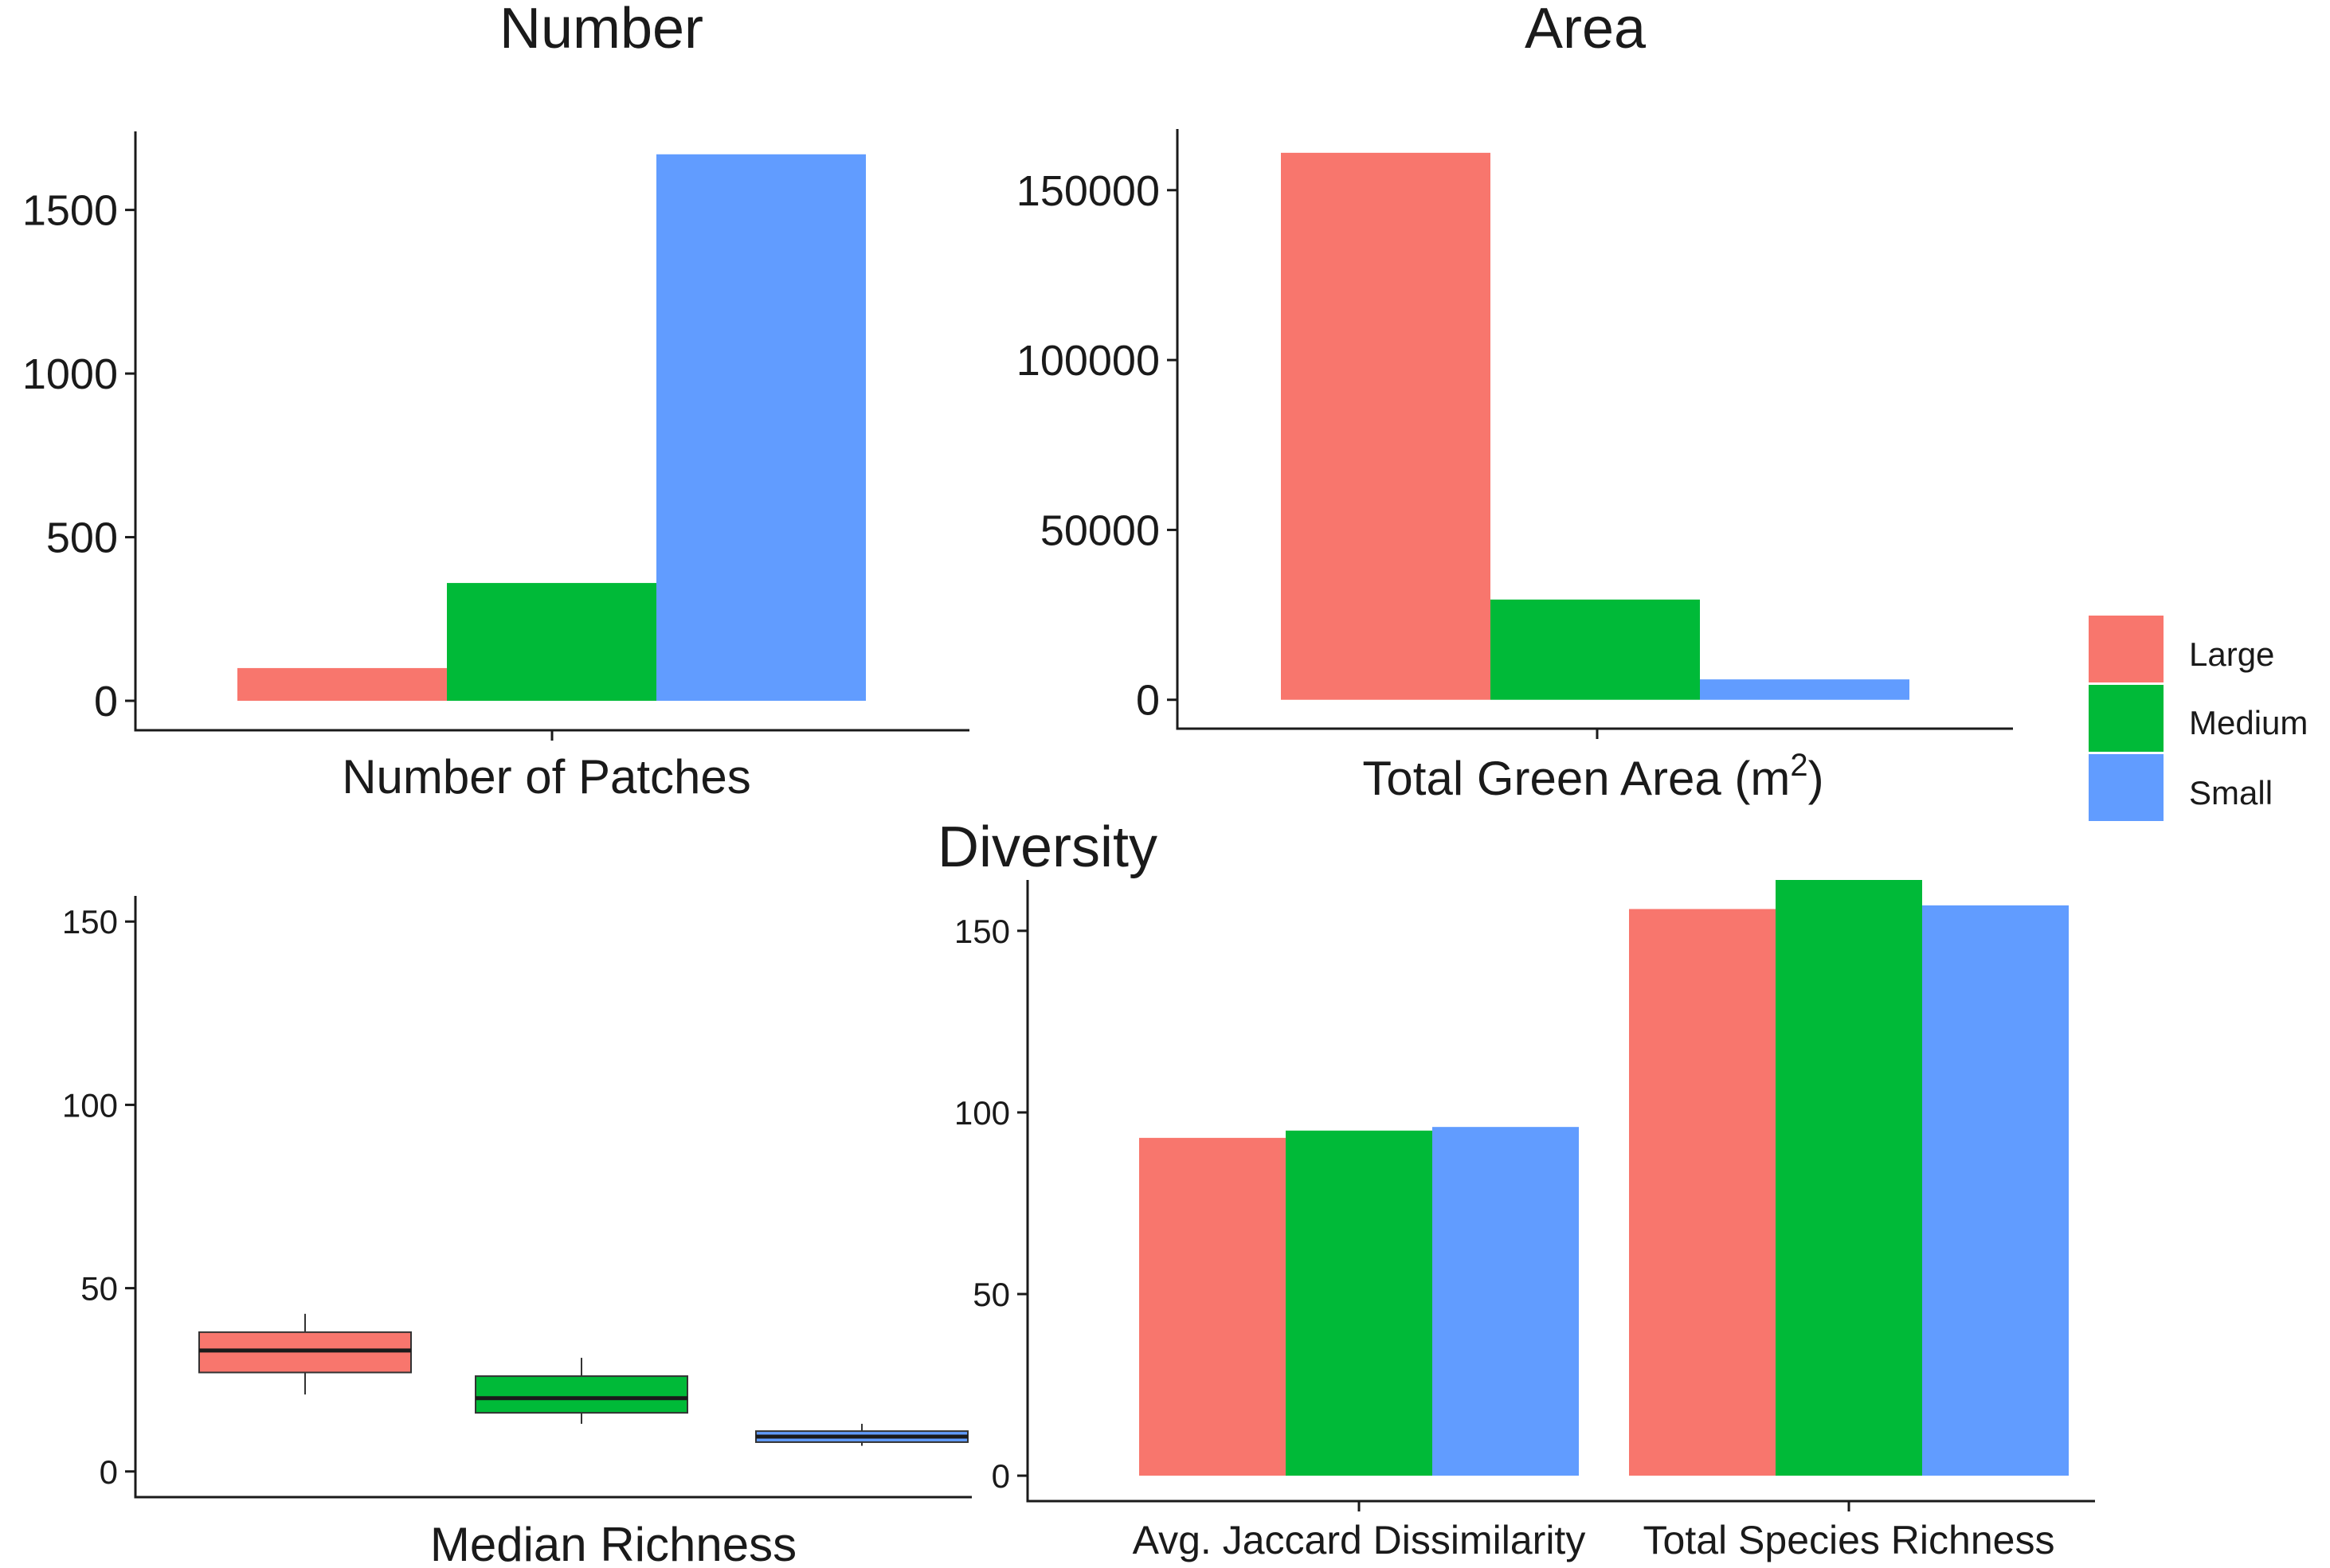  I want to click on title-diversity: Diversity, so click(1047, 847).